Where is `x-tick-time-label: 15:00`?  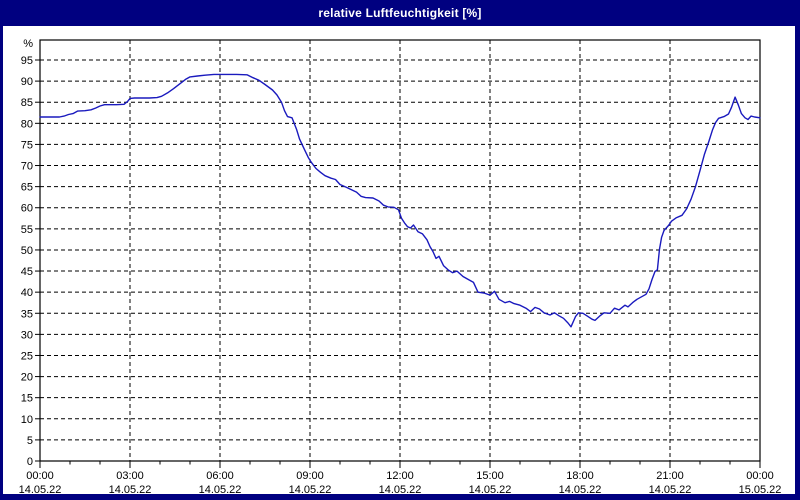 x-tick-time-label: 15:00 is located at coordinates (490, 476).